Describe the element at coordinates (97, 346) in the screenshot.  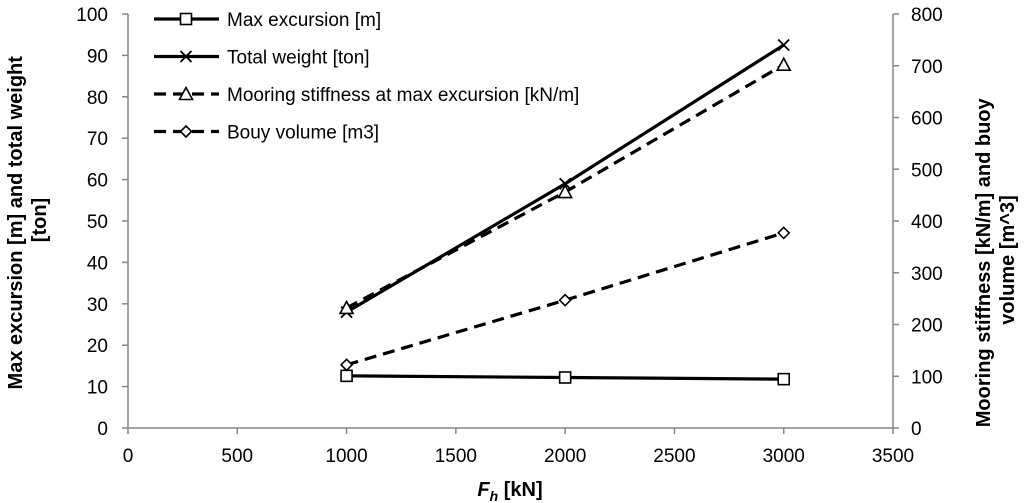
I see `y-left-tick-label: 20` at that location.